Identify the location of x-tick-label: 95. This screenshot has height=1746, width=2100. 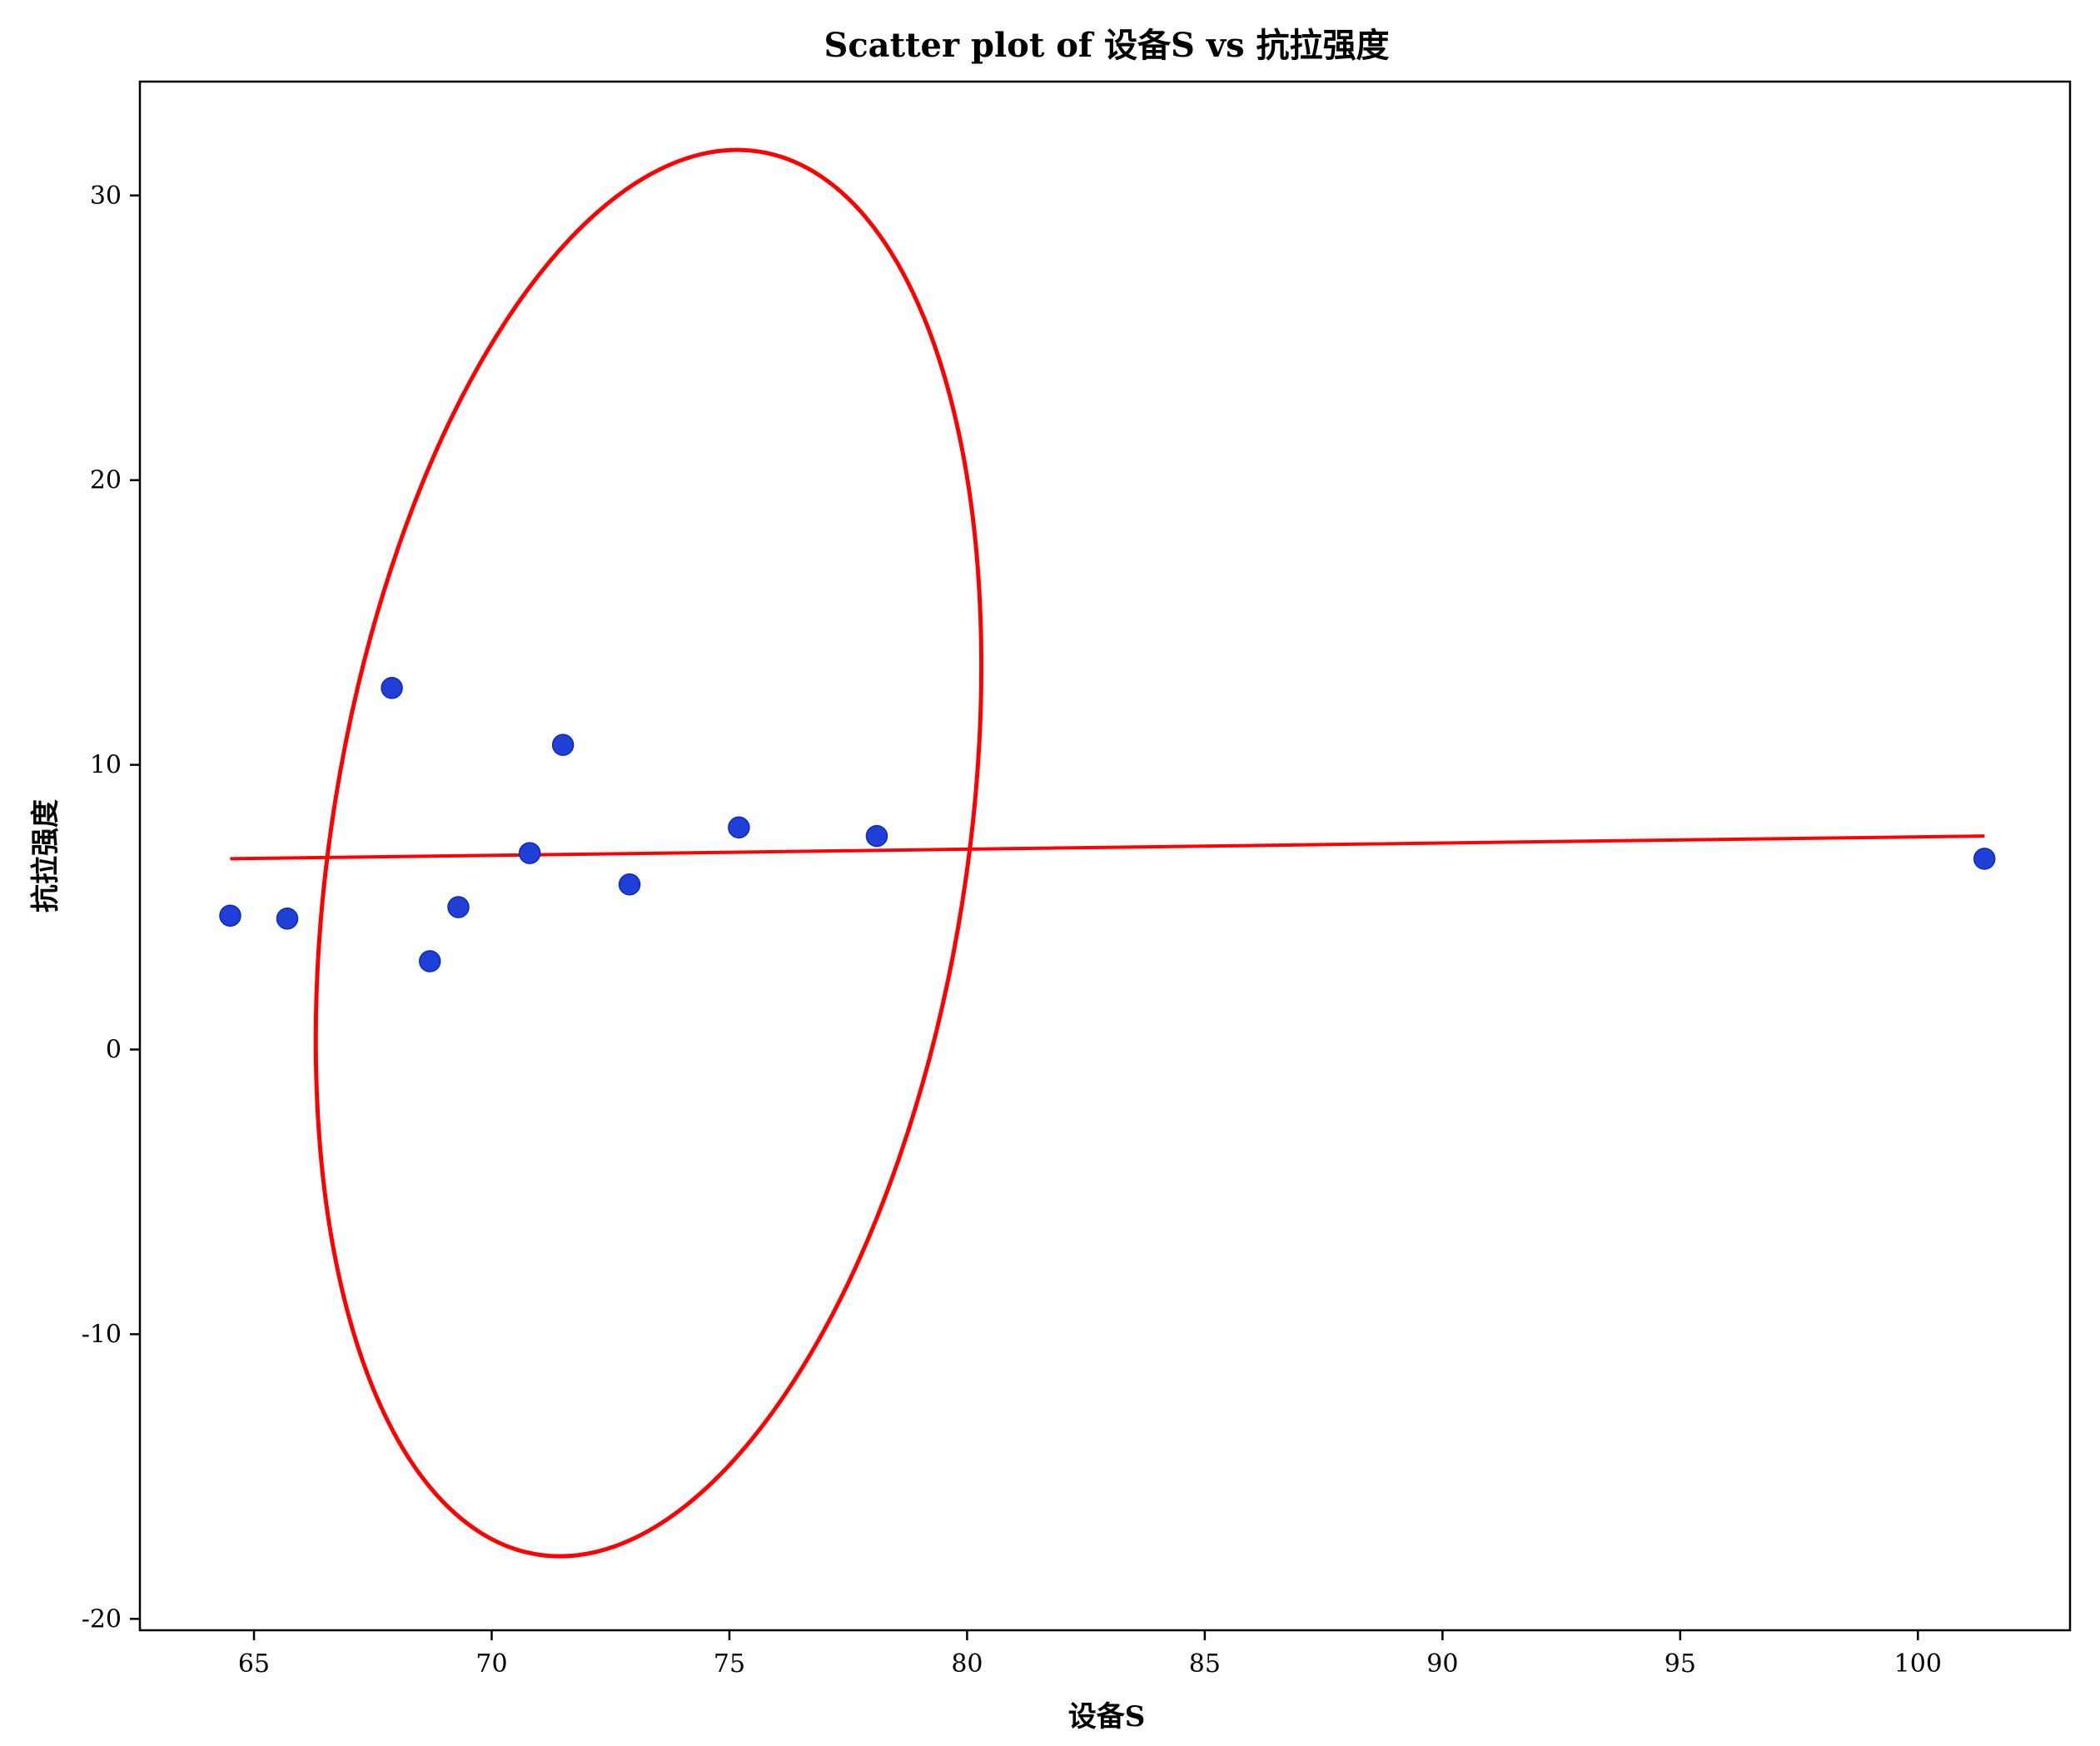
(1681, 1664).